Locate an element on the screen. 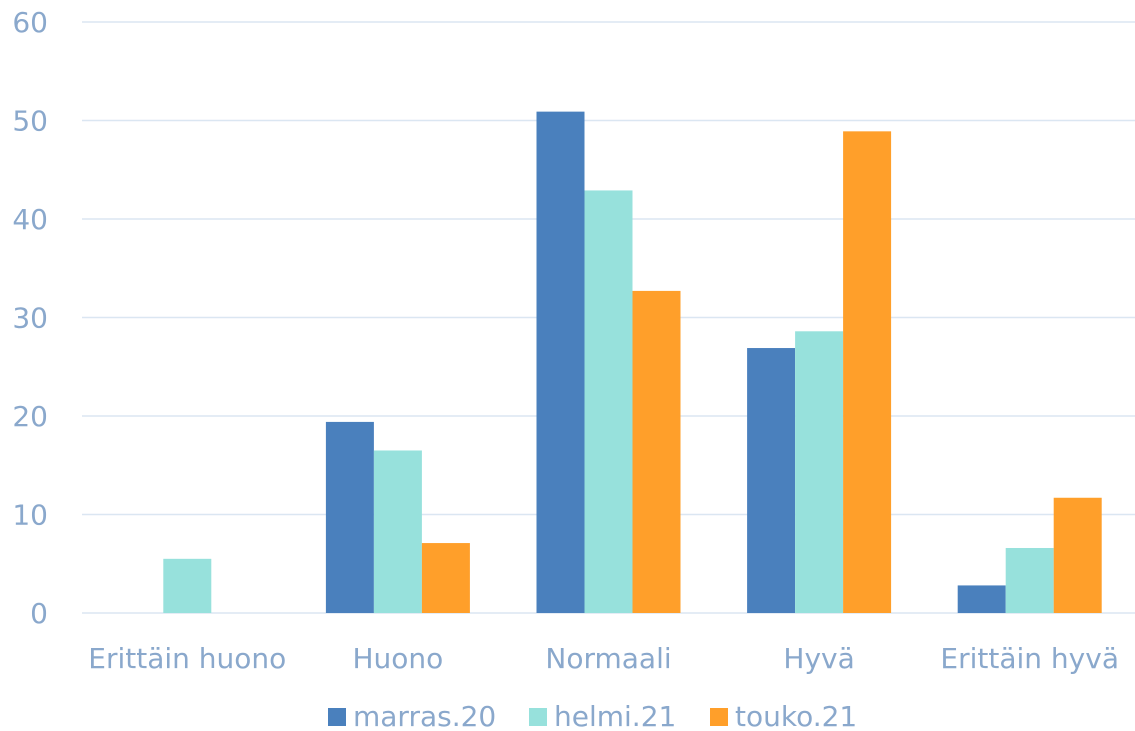  x-category-label: Huono is located at coordinates (397, 658).